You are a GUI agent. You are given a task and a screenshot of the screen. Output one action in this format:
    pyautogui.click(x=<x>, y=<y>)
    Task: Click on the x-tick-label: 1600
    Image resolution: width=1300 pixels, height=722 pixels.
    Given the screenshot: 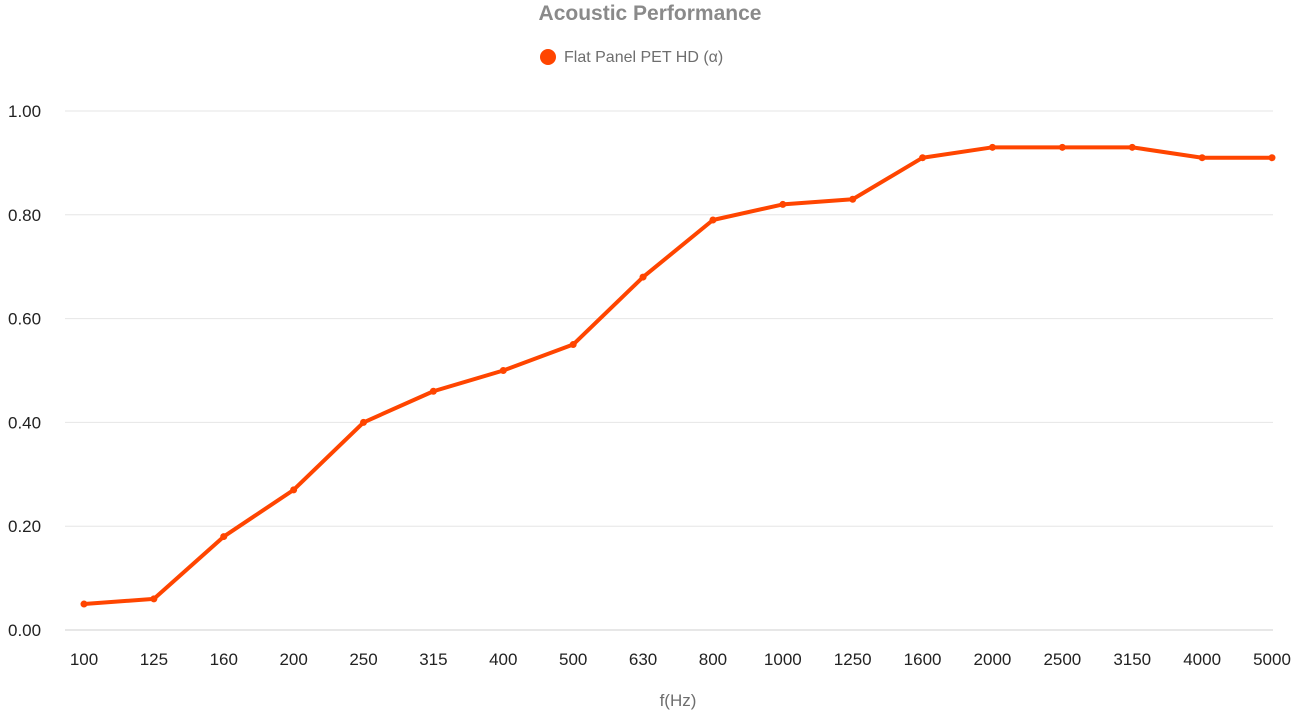 What is the action you would take?
    pyautogui.click(x=923, y=659)
    